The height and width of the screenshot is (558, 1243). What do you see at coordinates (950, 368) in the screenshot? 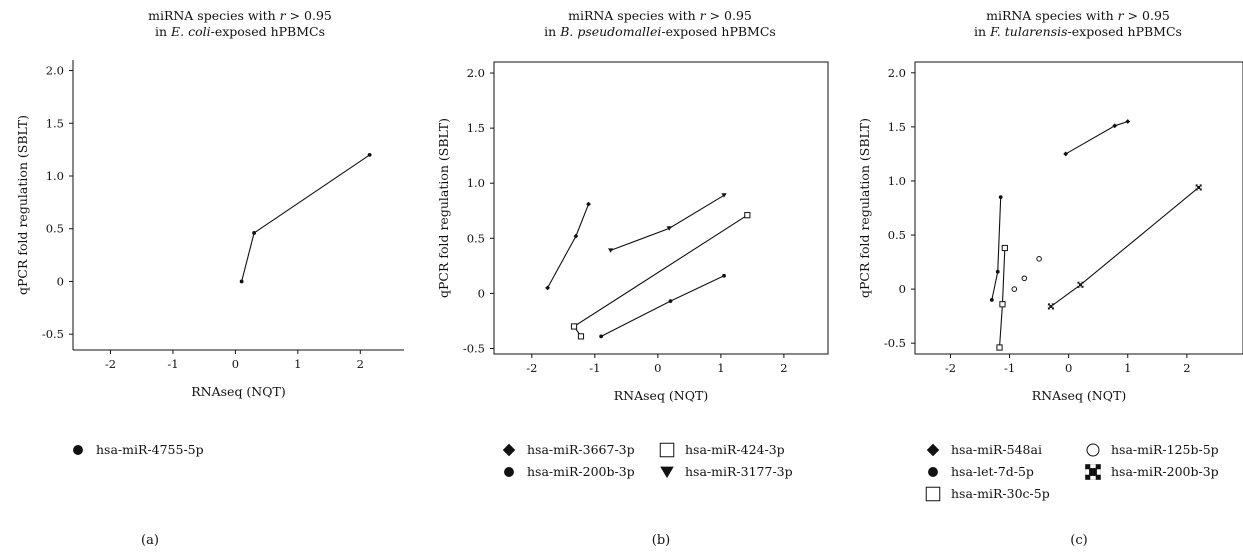
I see `x-tick-label: -2` at bounding box center [950, 368].